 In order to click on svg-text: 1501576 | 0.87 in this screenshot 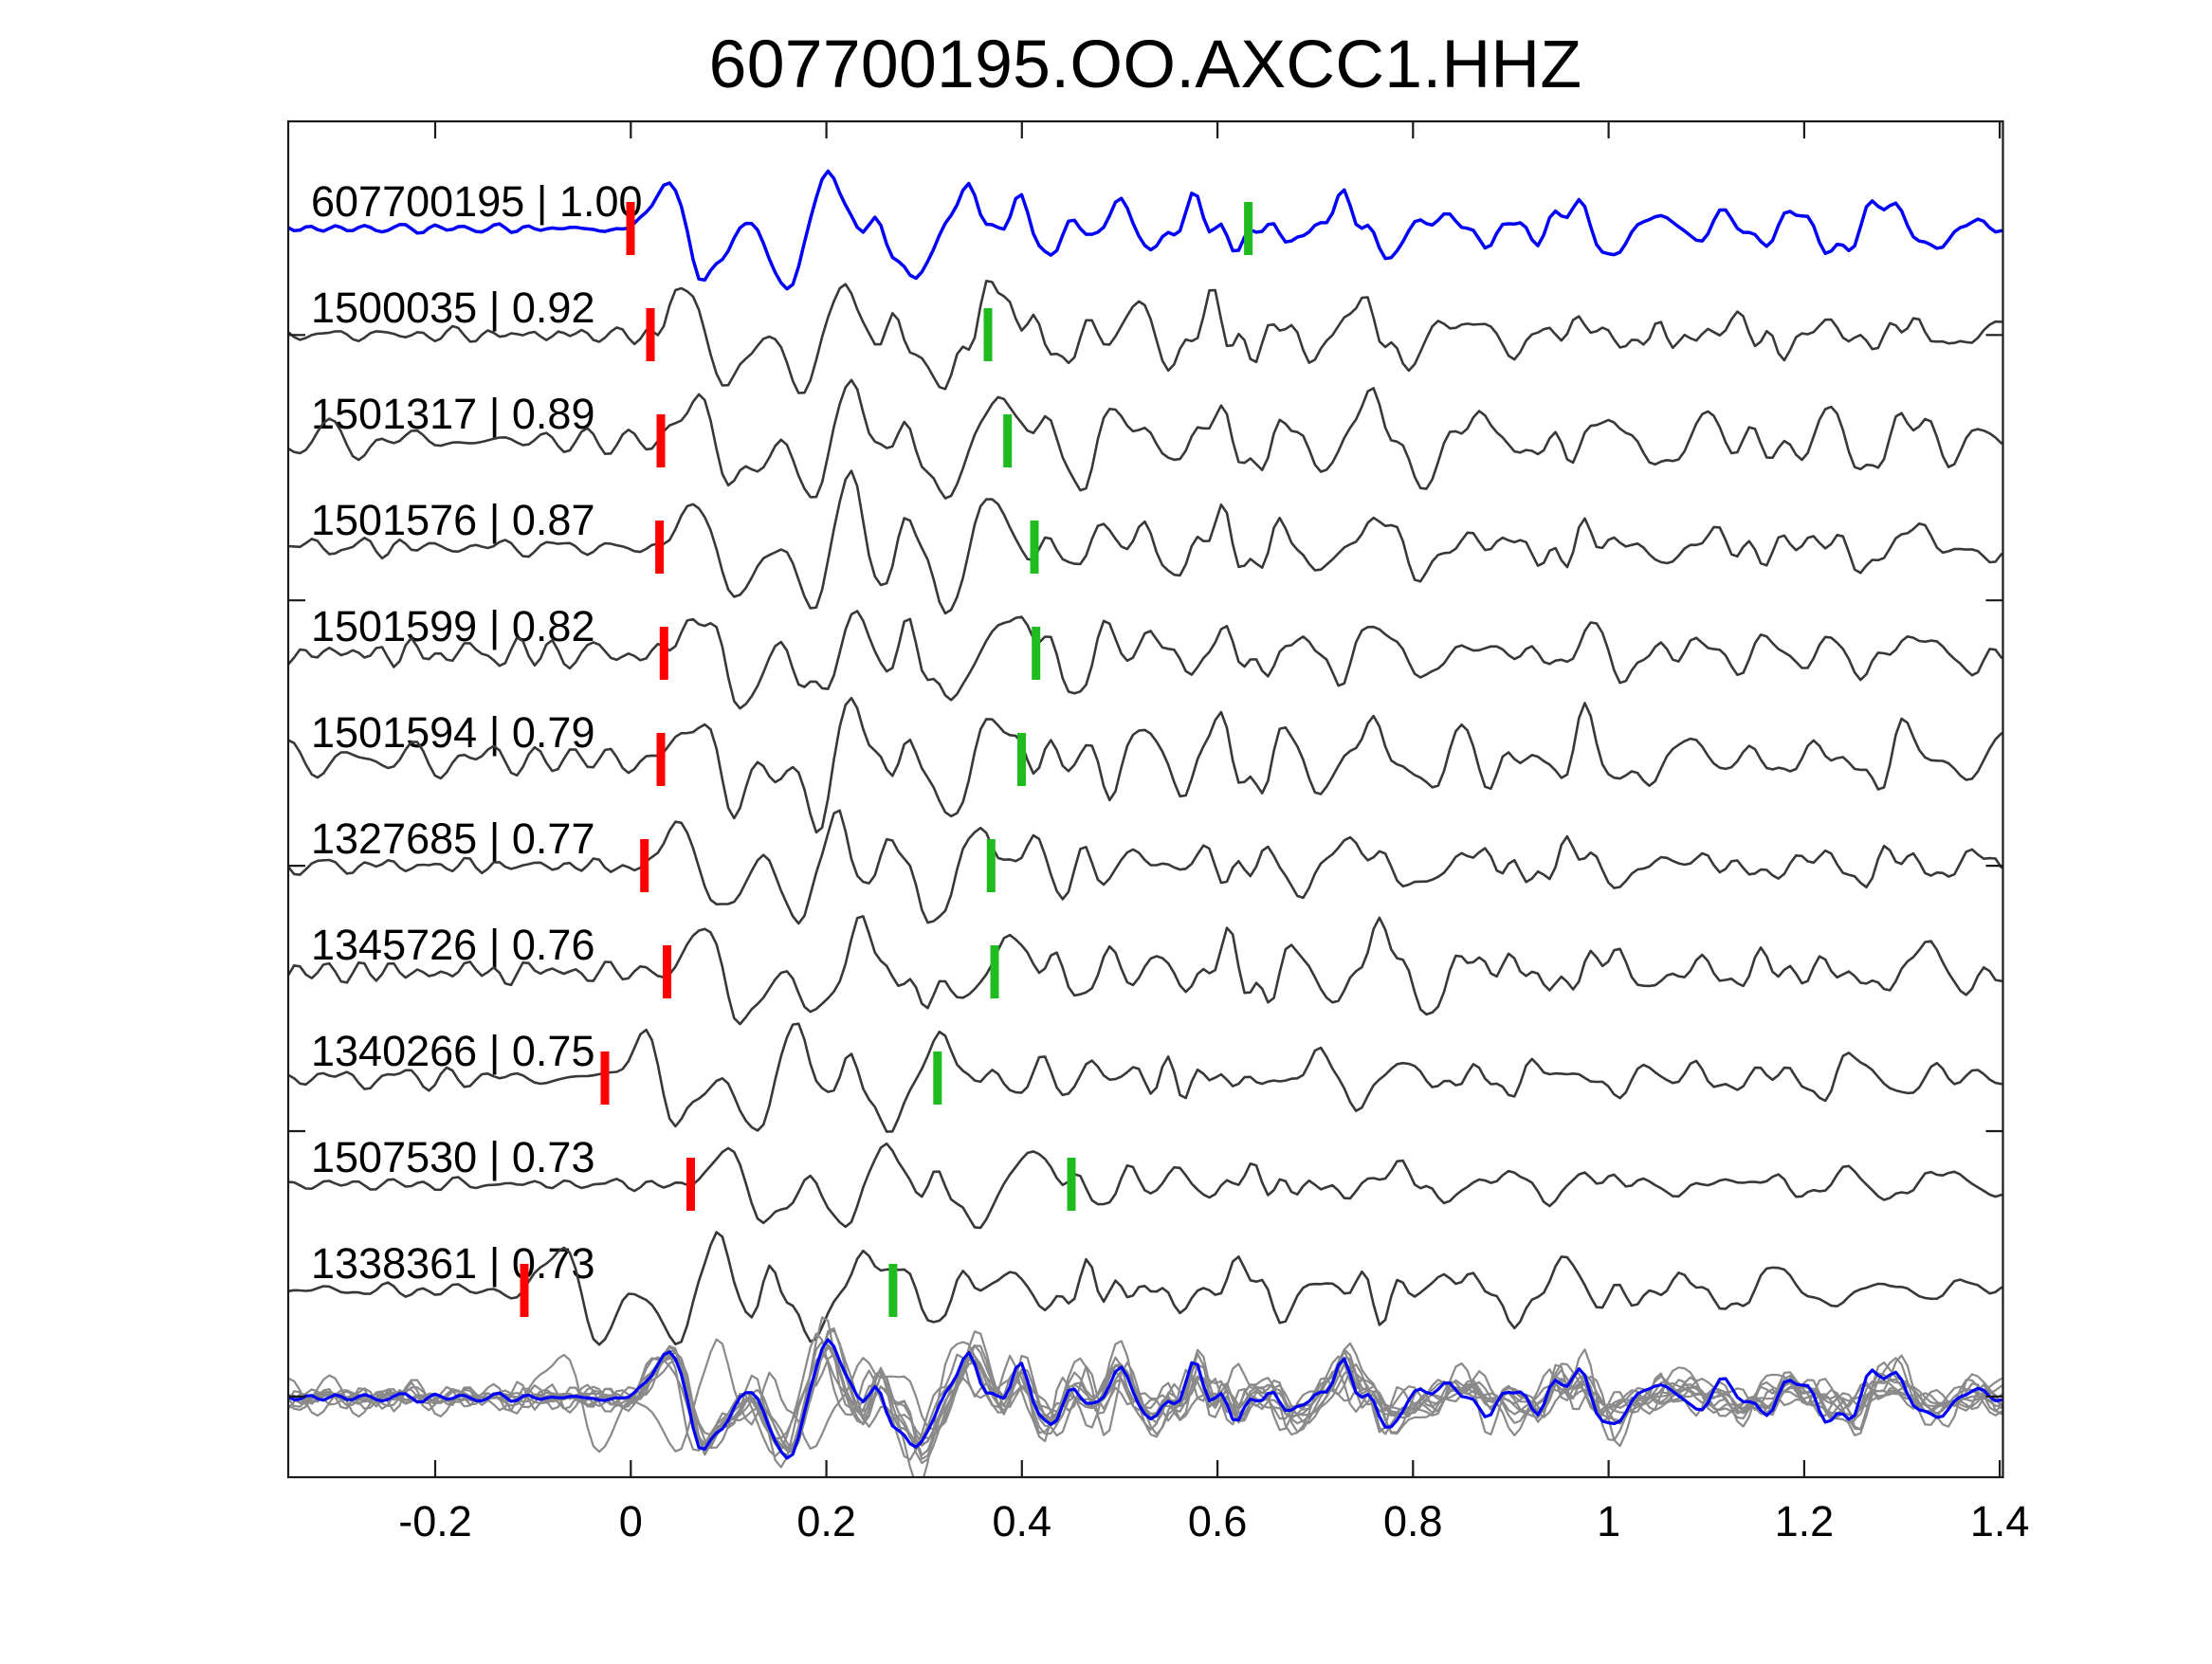, I will do `click(452, 520)`.